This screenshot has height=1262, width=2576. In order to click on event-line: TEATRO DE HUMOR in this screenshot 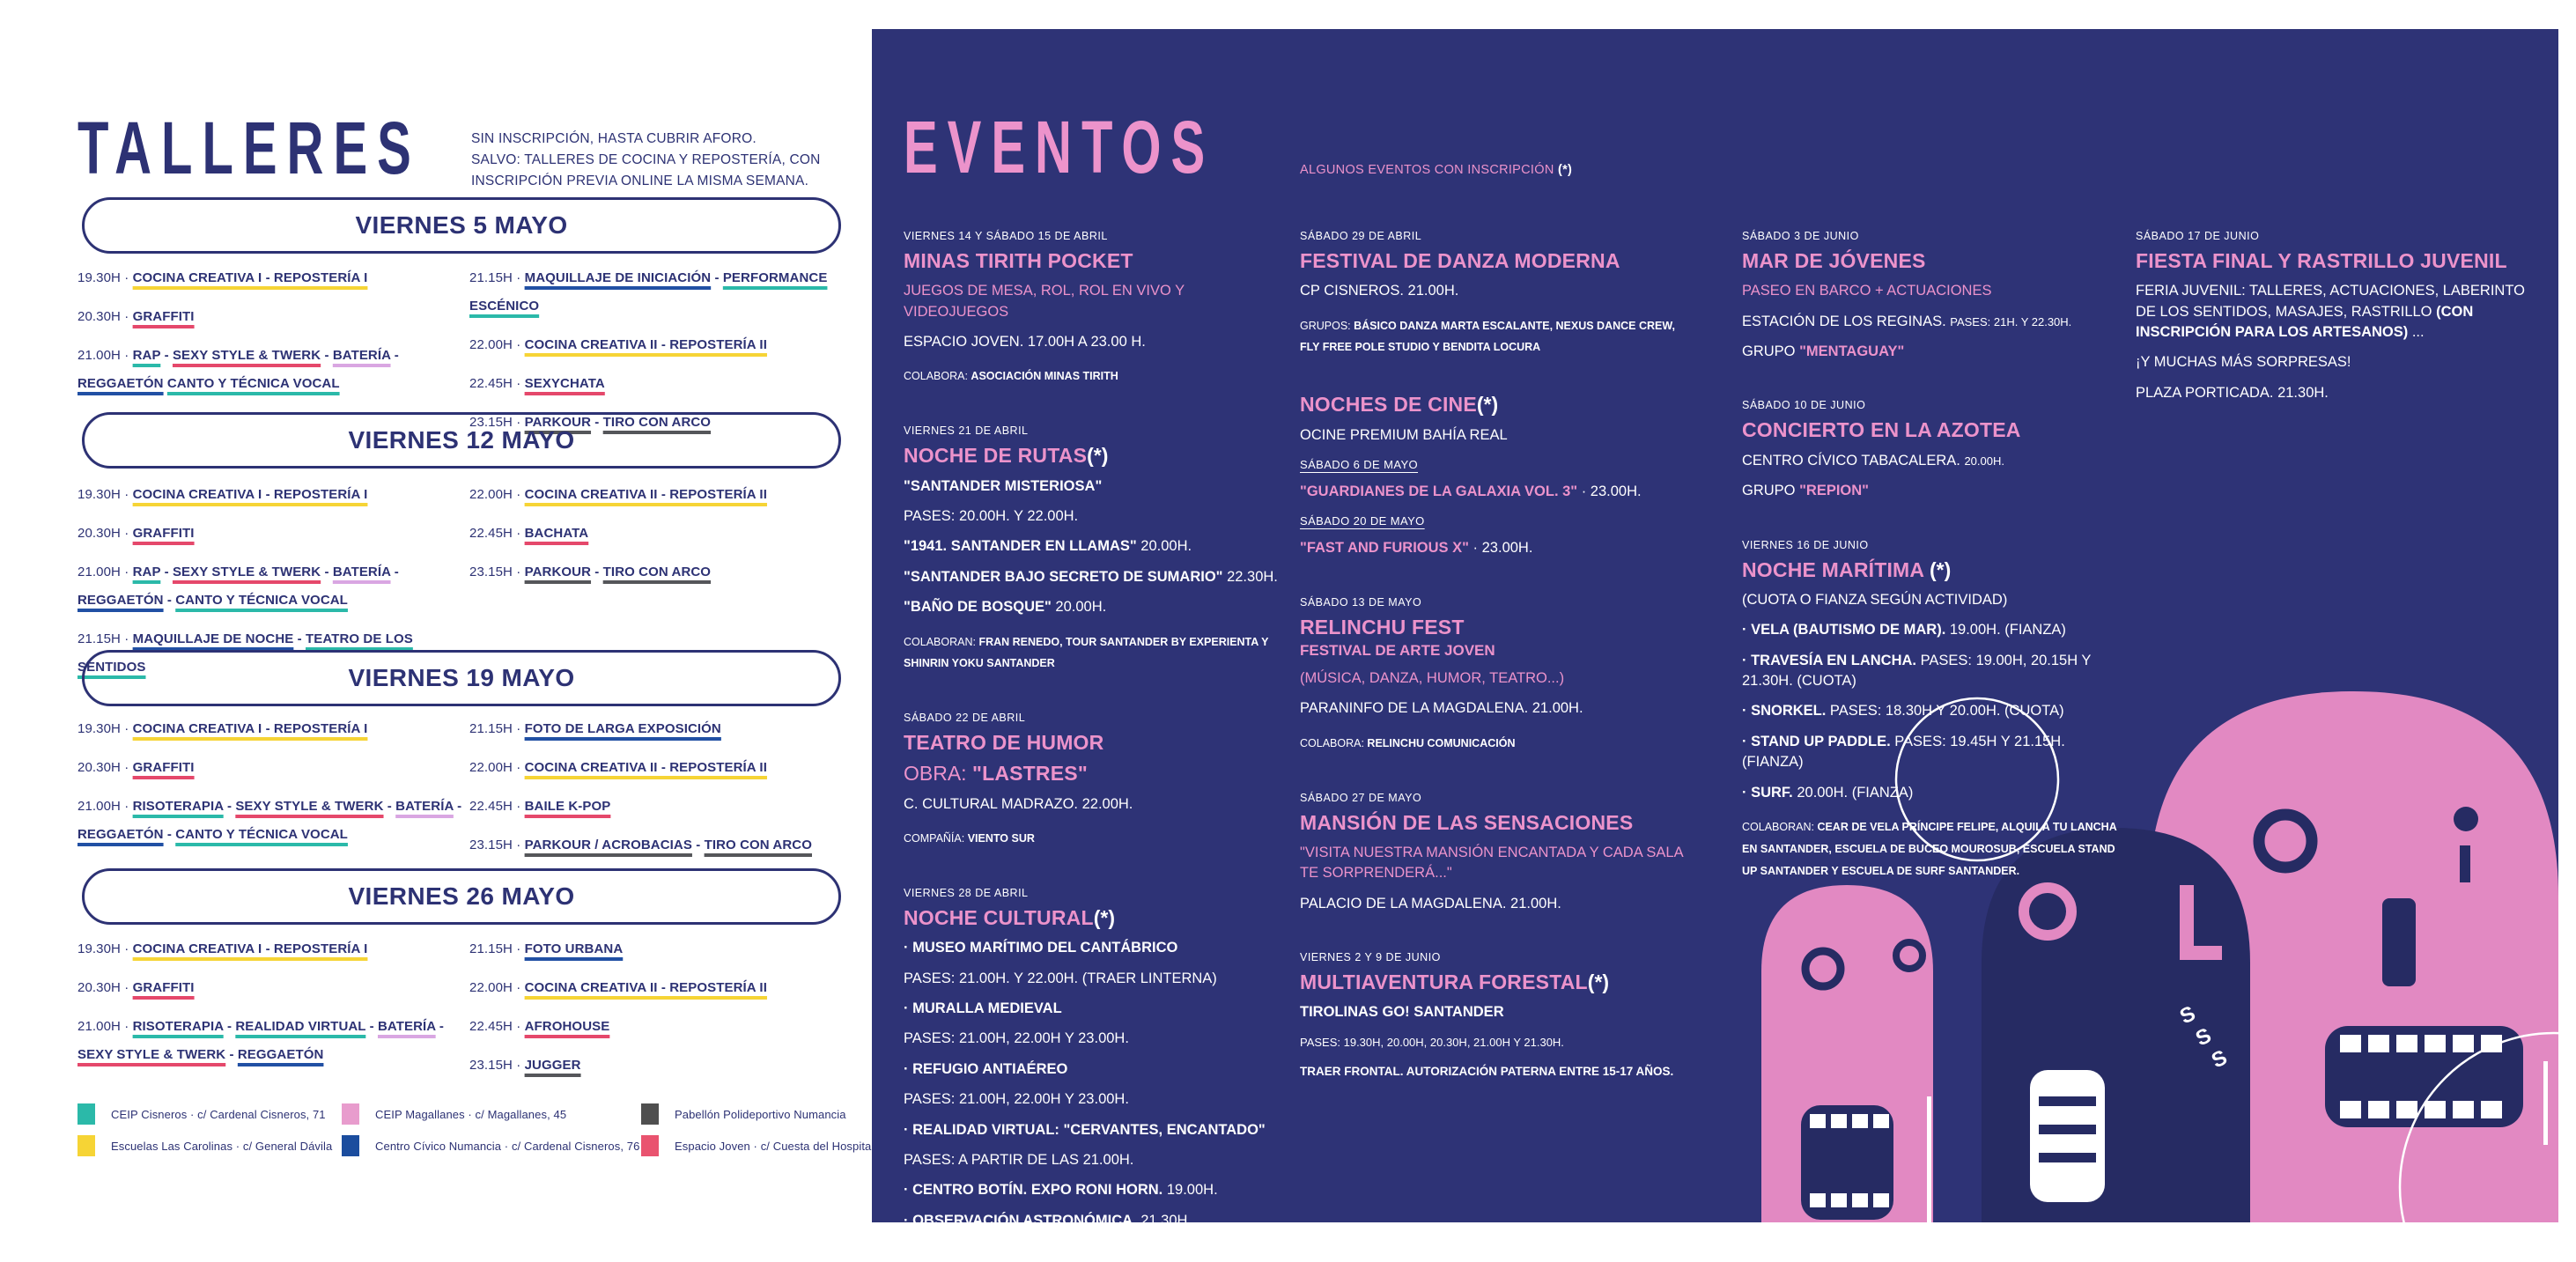, I will do `click(1094, 743)`.